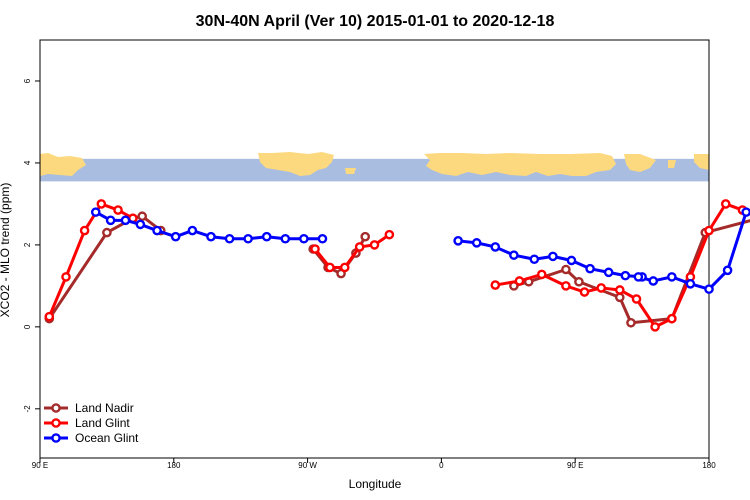 This screenshot has width=750, height=500. What do you see at coordinates (107, 438) in the screenshot?
I see `legend-label: Ocean Glint` at bounding box center [107, 438].